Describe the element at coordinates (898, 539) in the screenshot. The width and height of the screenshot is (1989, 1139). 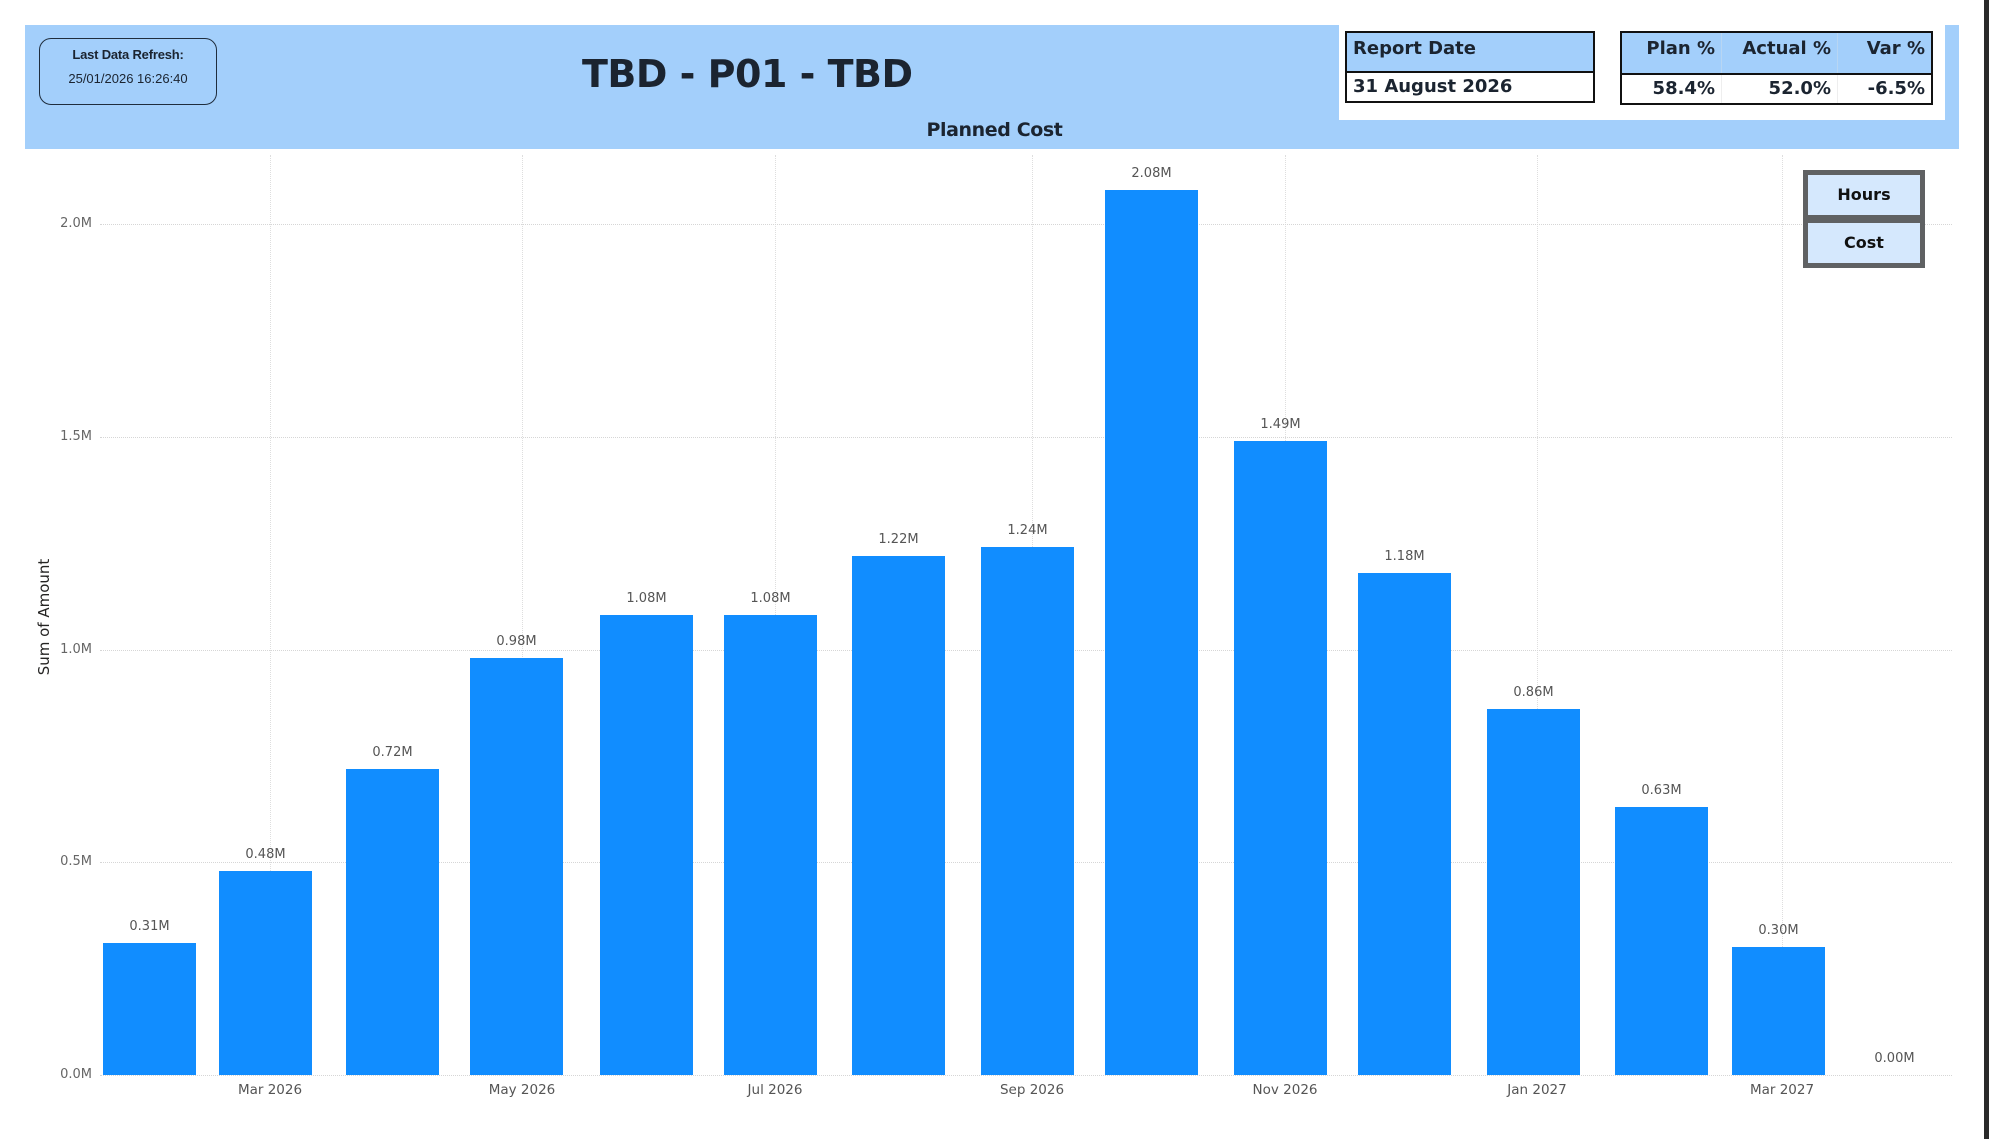
I see `bar-data-label: 1.22M` at that location.